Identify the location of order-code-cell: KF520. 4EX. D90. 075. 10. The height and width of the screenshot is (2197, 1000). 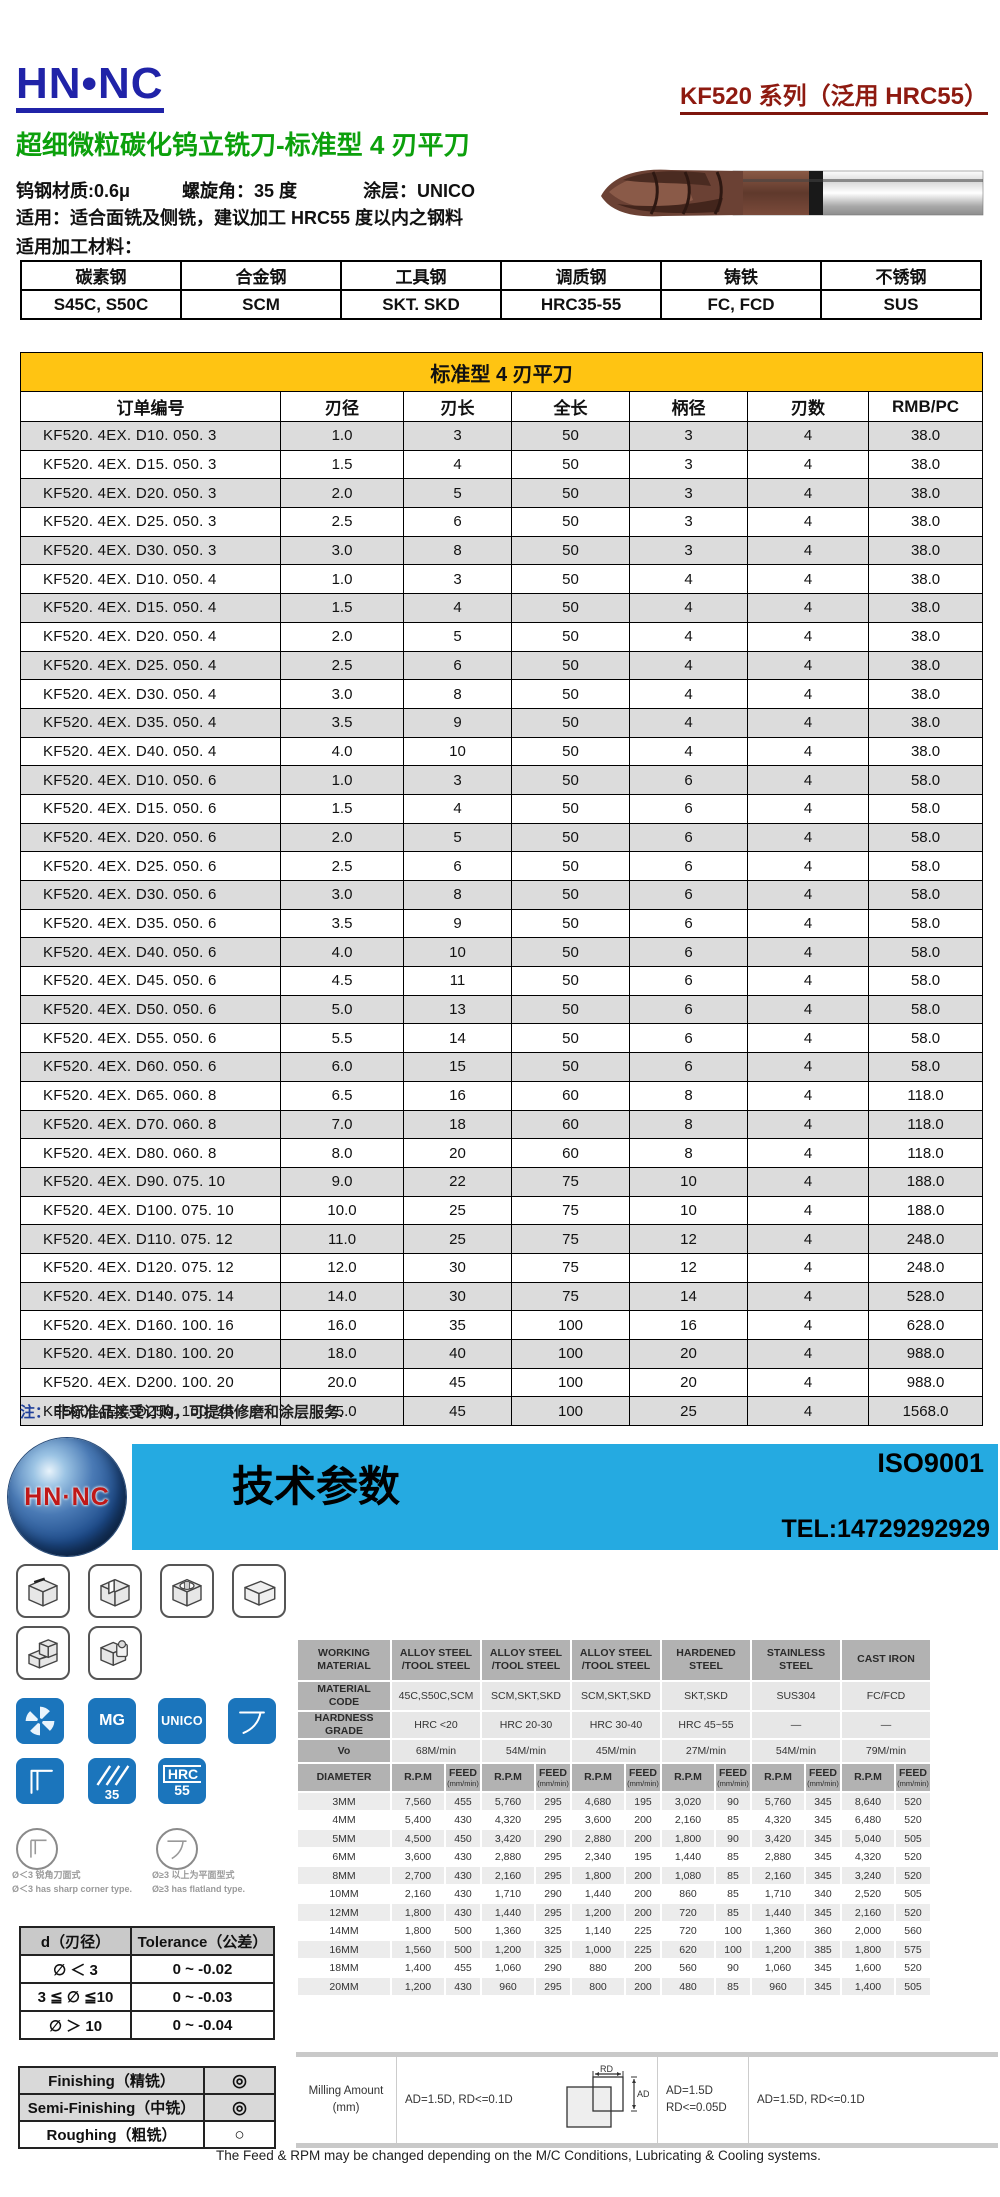
(150, 1181).